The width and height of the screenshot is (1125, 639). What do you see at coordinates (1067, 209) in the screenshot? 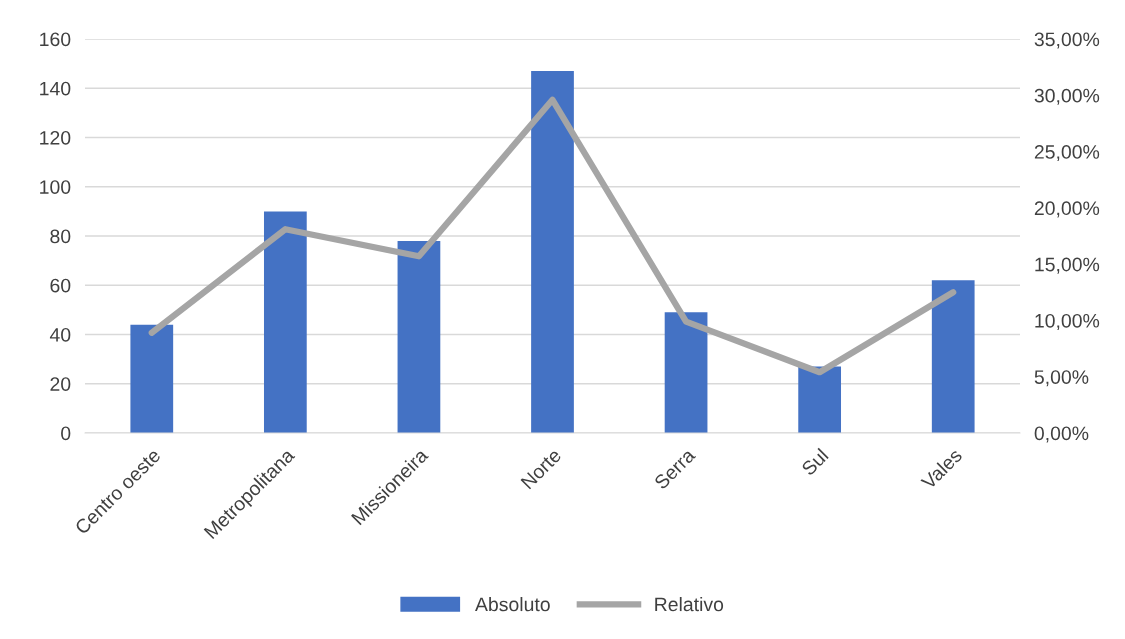
I see `y2-tick-label: 20,00%` at bounding box center [1067, 209].